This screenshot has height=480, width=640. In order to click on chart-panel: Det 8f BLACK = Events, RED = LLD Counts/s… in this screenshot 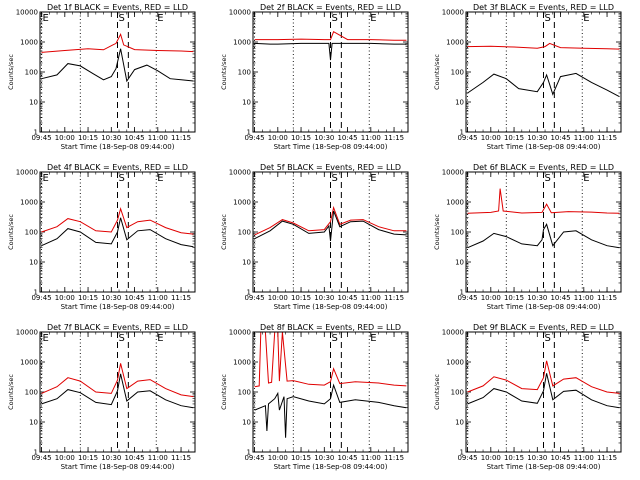, I will do `click(314, 397)`.